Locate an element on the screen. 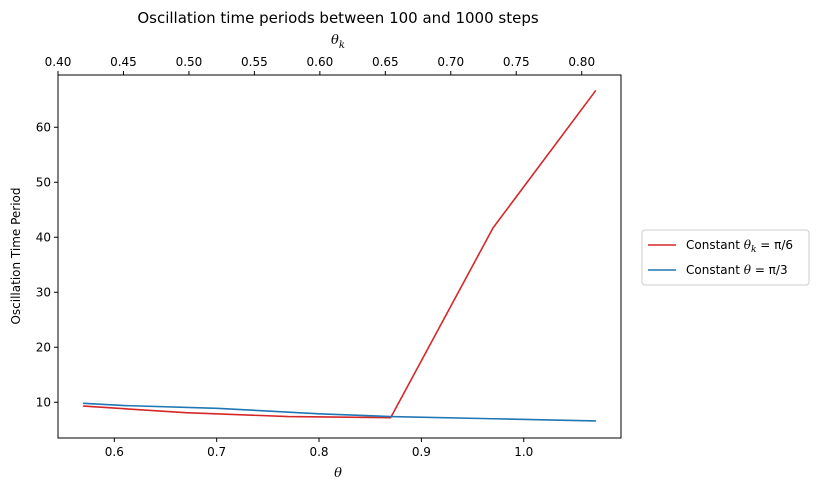 Image resolution: width=823 pixels, height=492 pixels. top-axis-label-text: θk is located at coordinates (338, 42).